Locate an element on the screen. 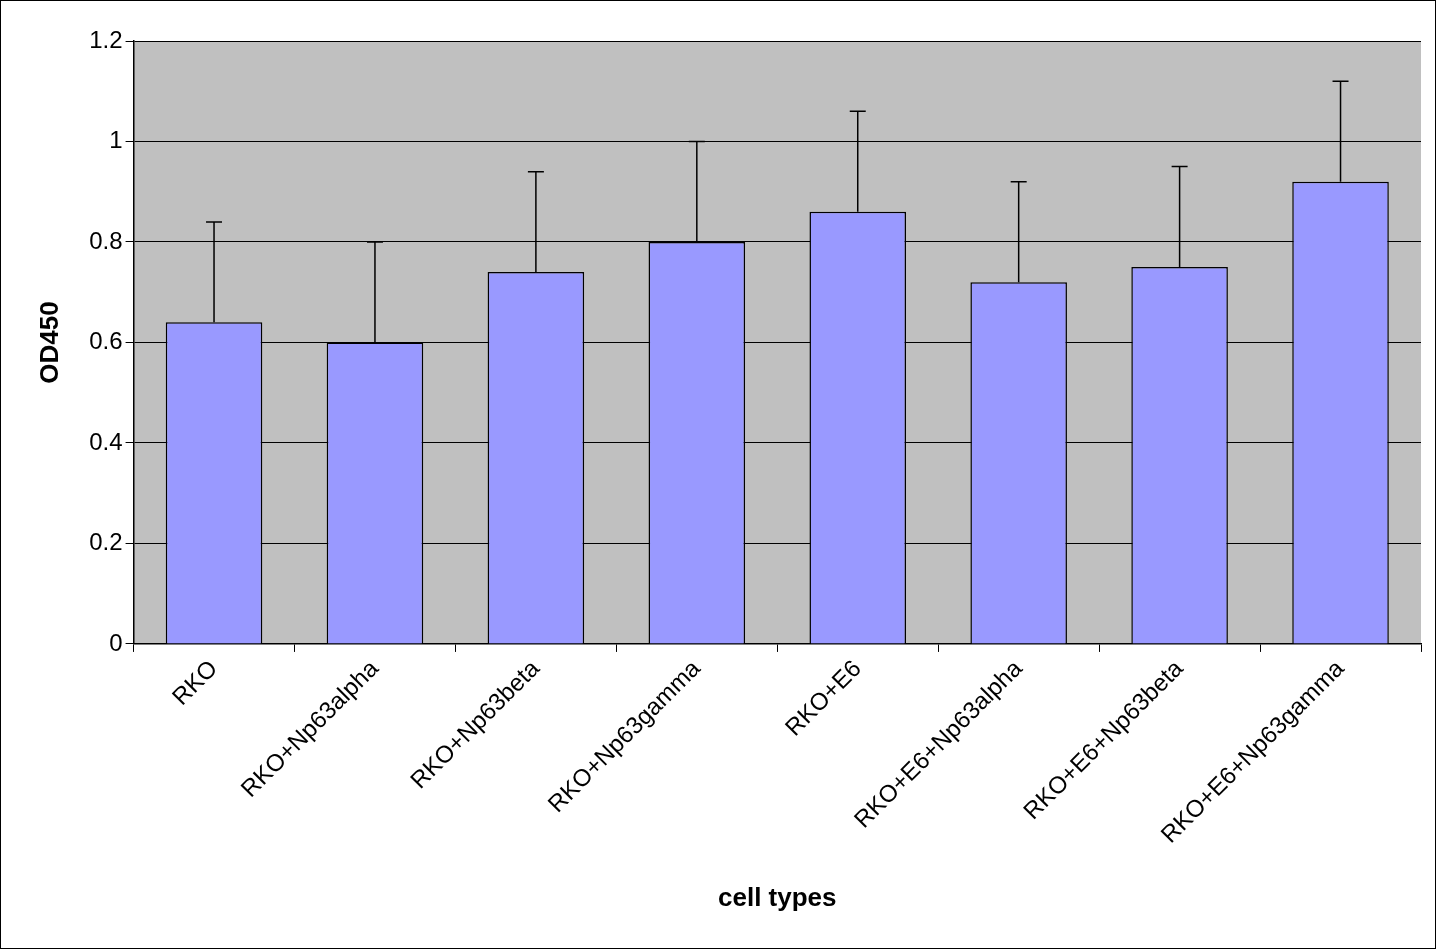  y-tick-label: 0.8 is located at coordinates (106, 240).